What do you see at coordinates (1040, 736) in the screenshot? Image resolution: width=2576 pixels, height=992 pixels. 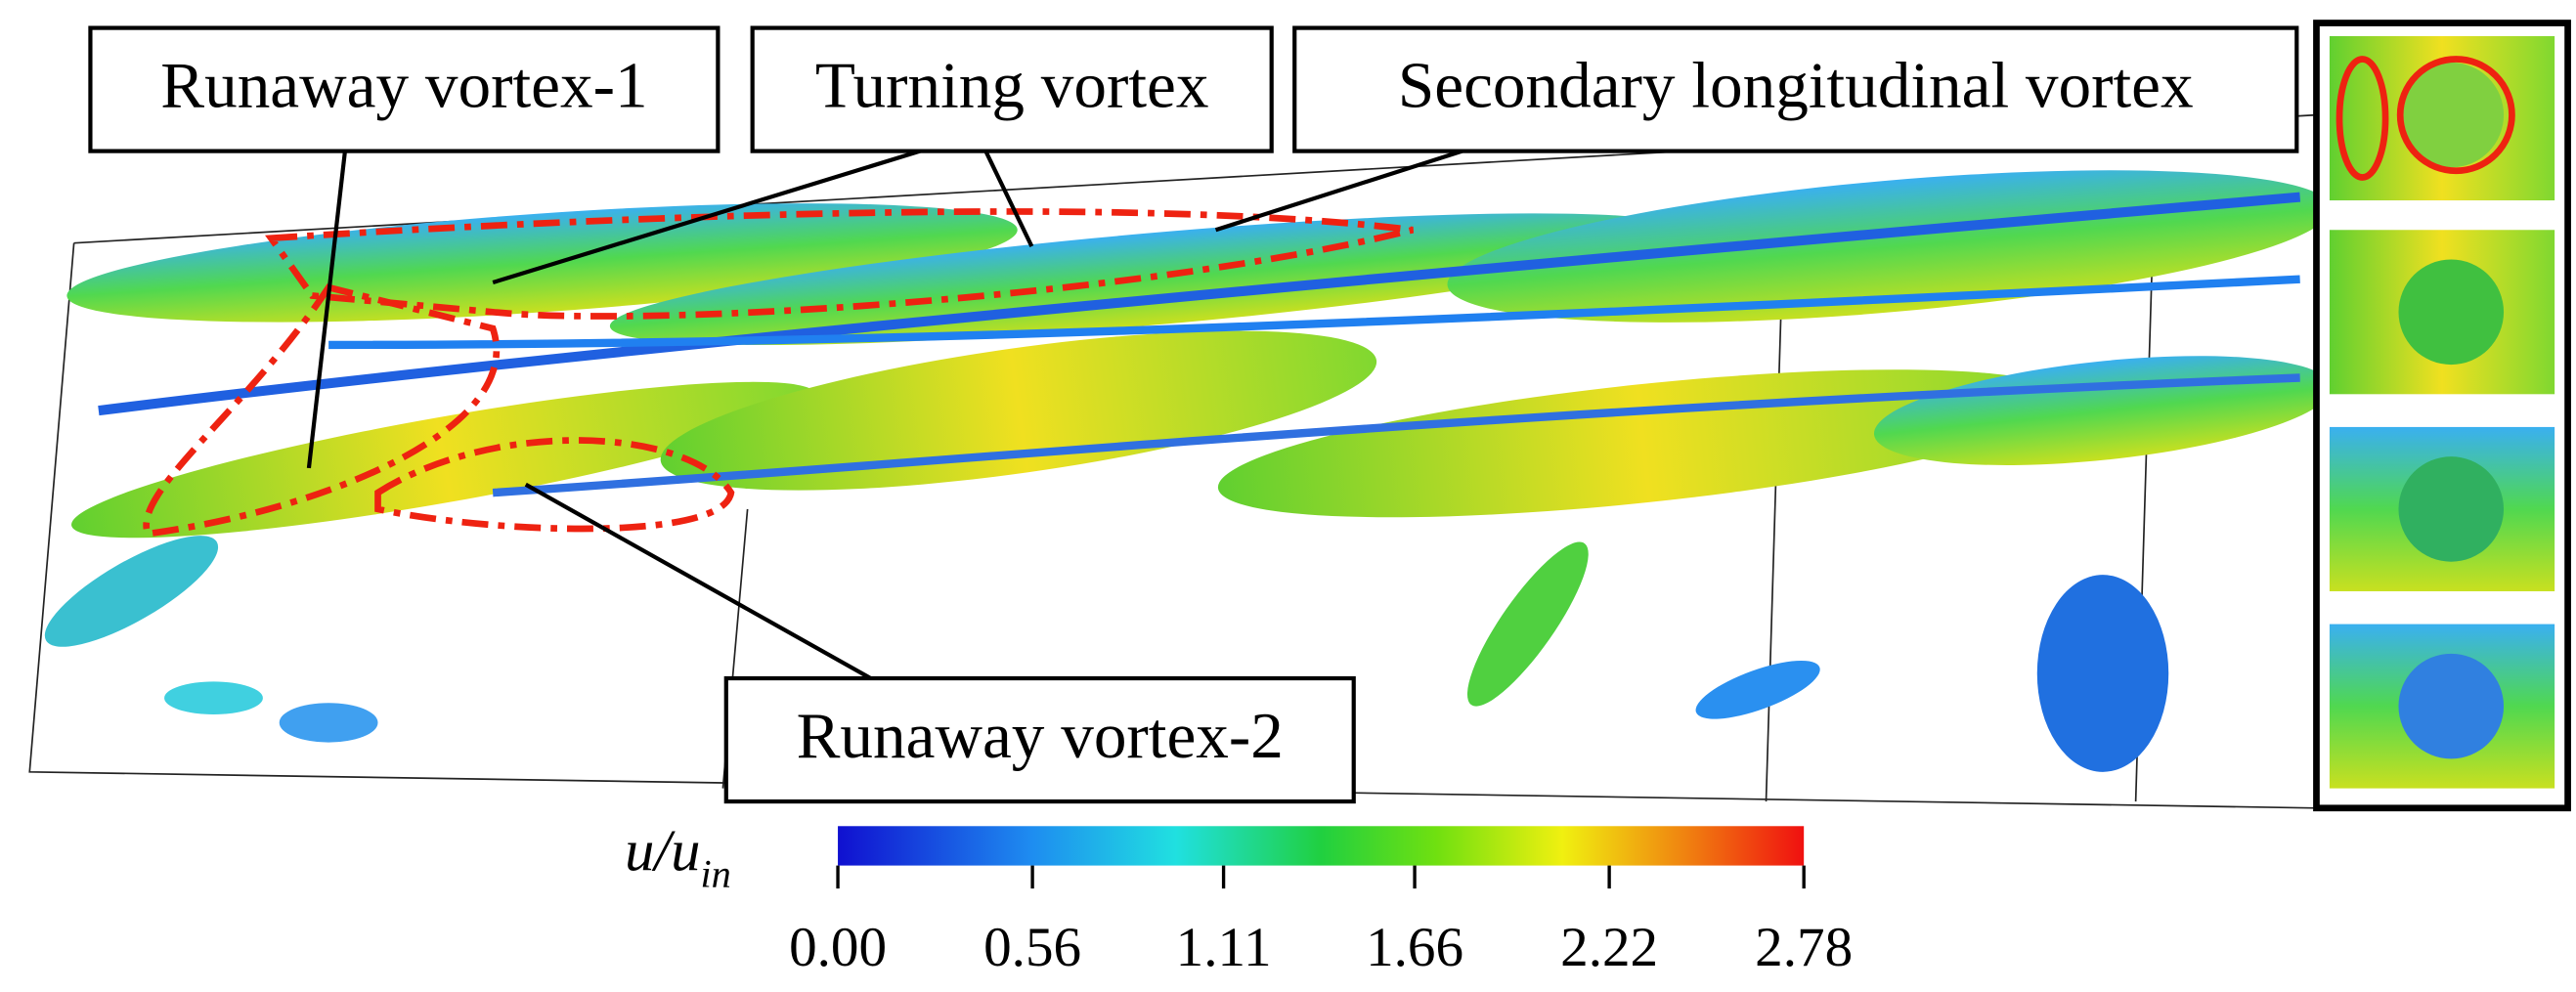 I see `annotation: Runaway vortex-2` at bounding box center [1040, 736].